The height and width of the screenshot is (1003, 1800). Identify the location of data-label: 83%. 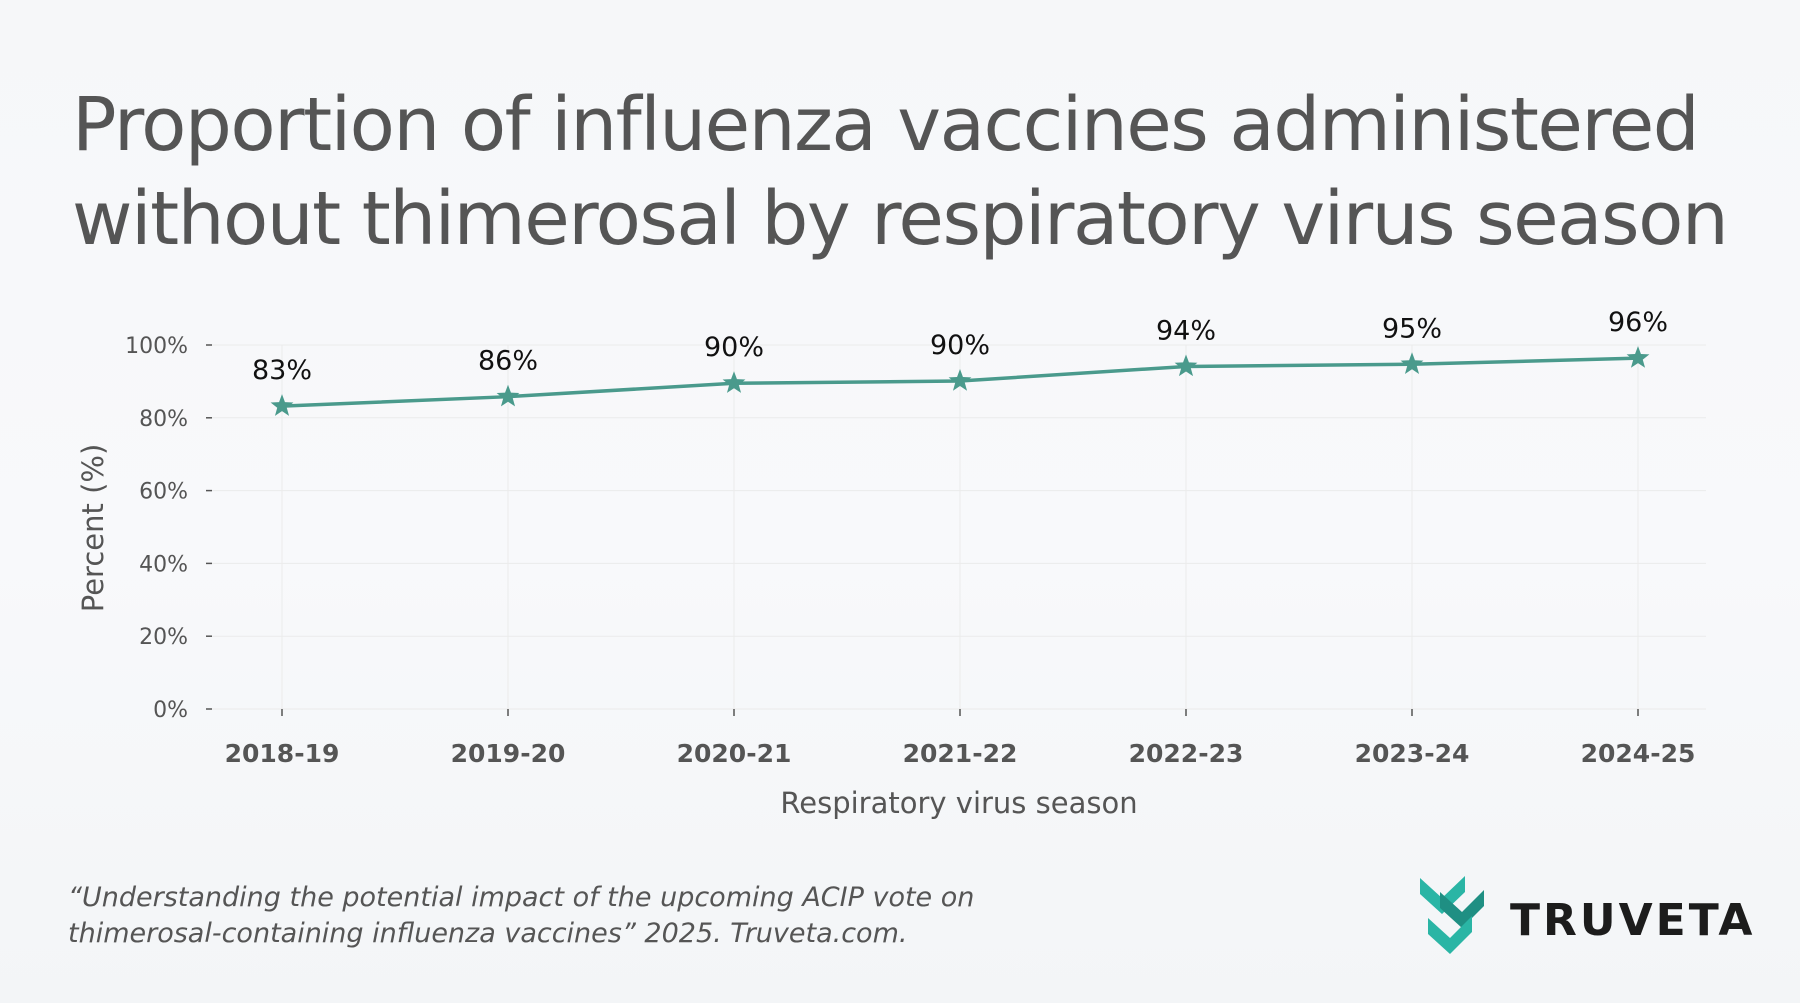
(282, 370).